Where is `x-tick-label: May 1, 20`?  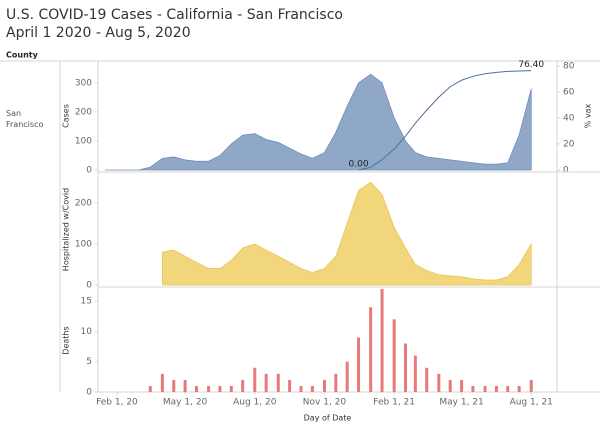
x-tick-label: May 1, 20 is located at coordinates (185, 403).